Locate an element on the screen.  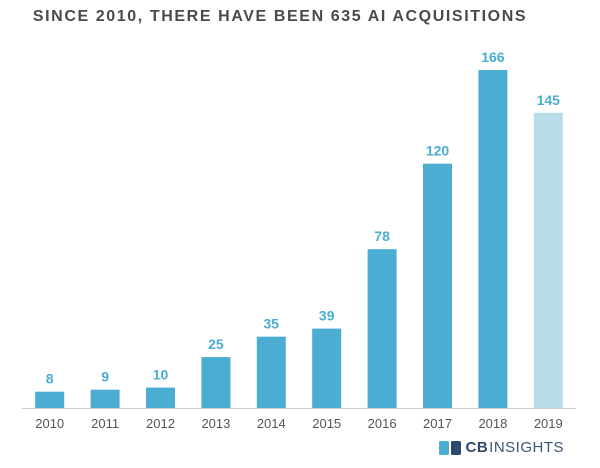
bar-value-label-2016: 78 is located at coordinates (382, 236).